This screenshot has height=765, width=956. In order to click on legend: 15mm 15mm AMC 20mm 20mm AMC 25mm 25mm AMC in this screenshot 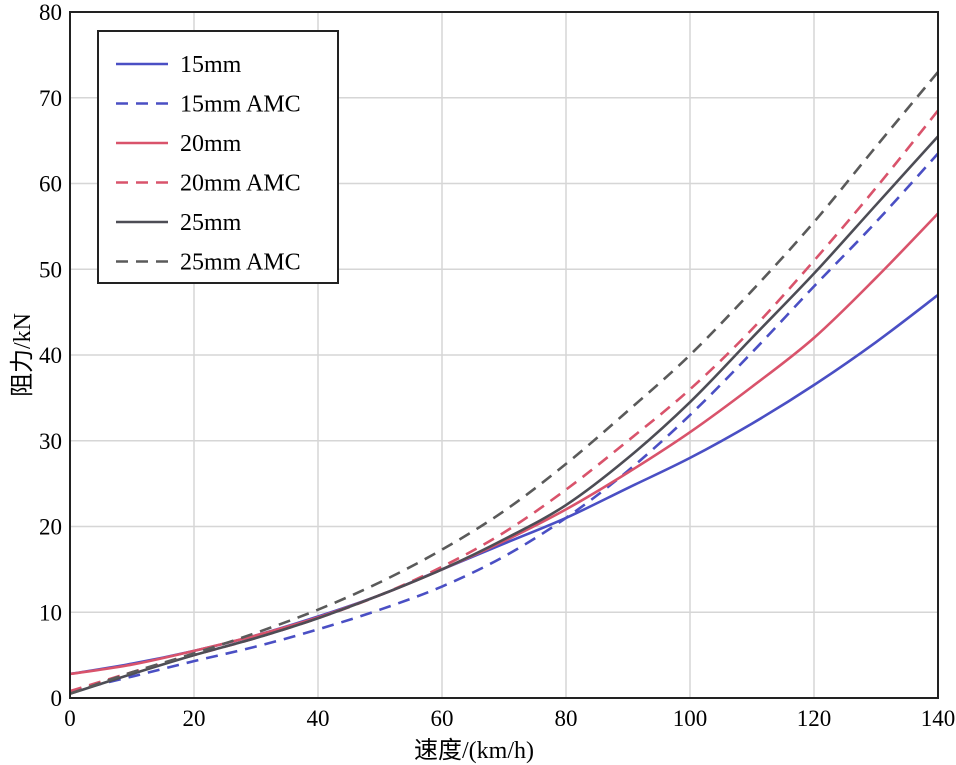, I will do `click(218, 157)`.